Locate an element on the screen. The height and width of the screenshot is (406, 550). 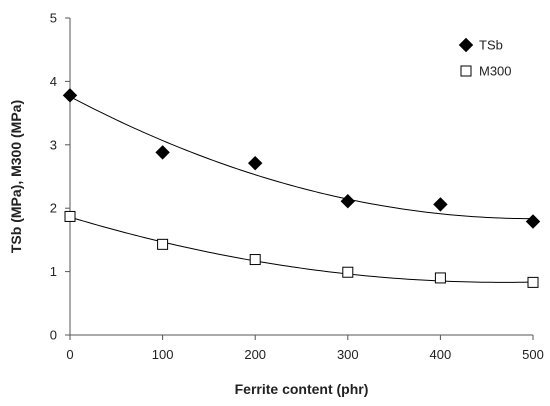
legend: TSb M300 is located at coordinates (485, 58).